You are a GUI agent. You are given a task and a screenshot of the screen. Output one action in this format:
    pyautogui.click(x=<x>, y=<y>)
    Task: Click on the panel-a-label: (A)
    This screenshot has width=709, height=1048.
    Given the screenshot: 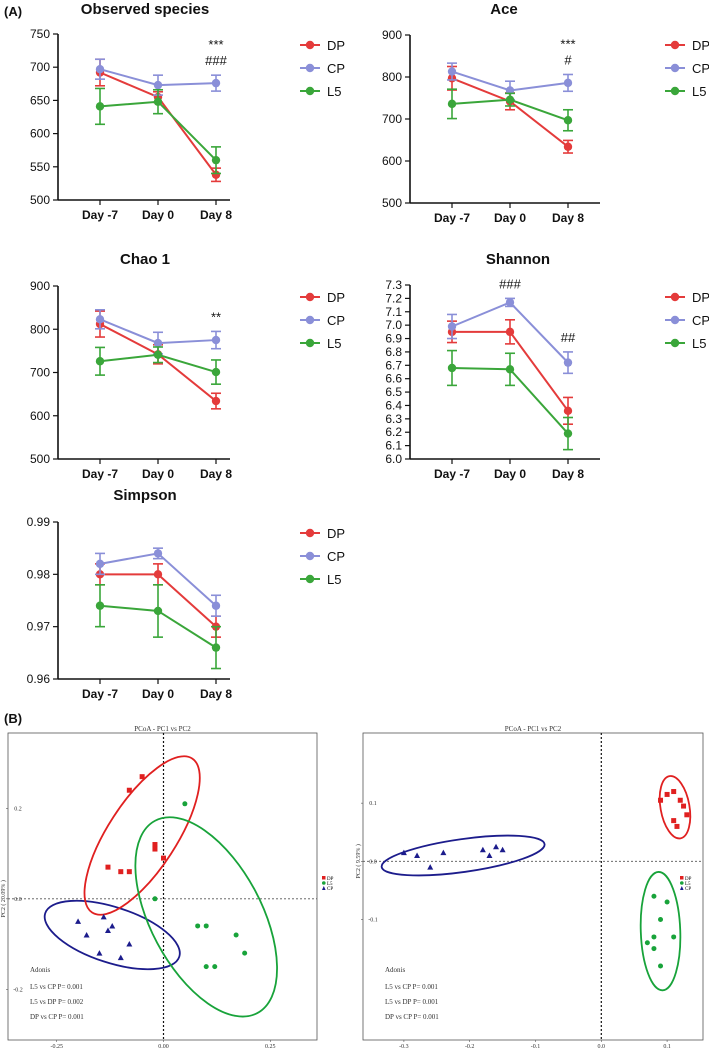 What is the action you would take?
    pyautogui.click(x=13, y=11)
    